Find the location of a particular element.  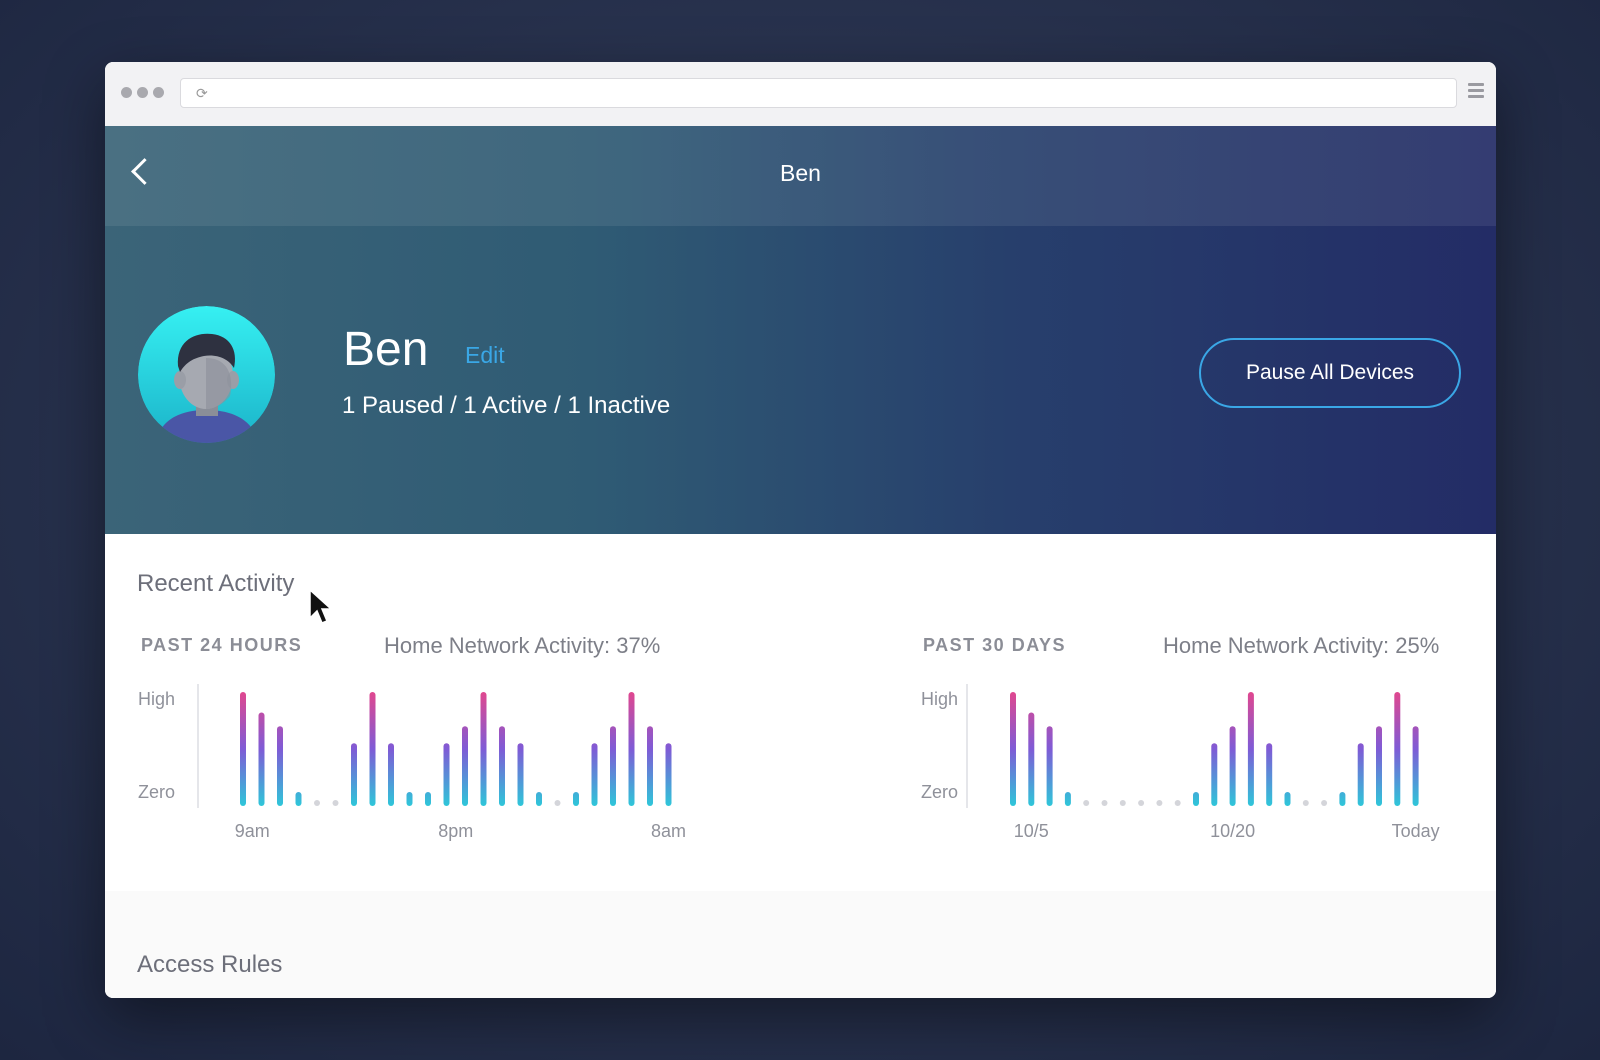

window-controls is located at coordinates (142, 92).